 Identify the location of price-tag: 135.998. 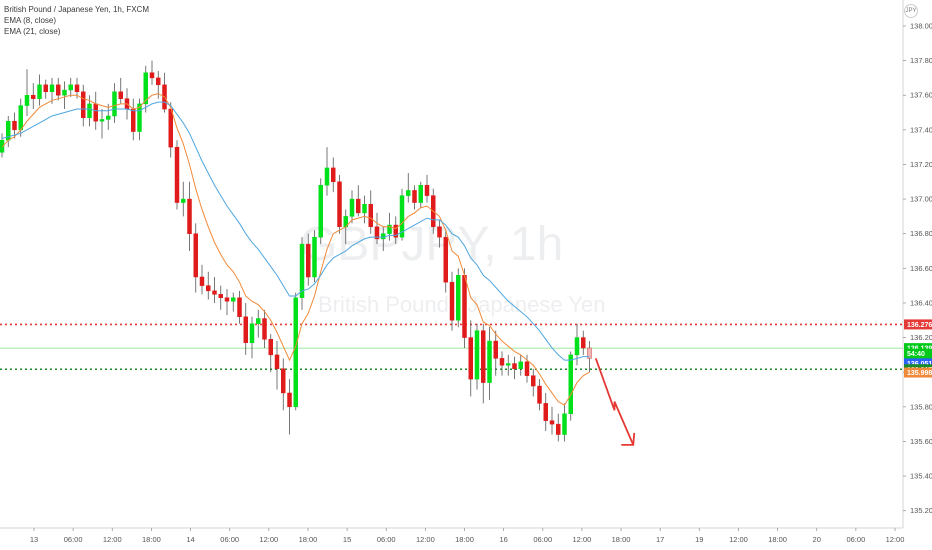
(918, 372).